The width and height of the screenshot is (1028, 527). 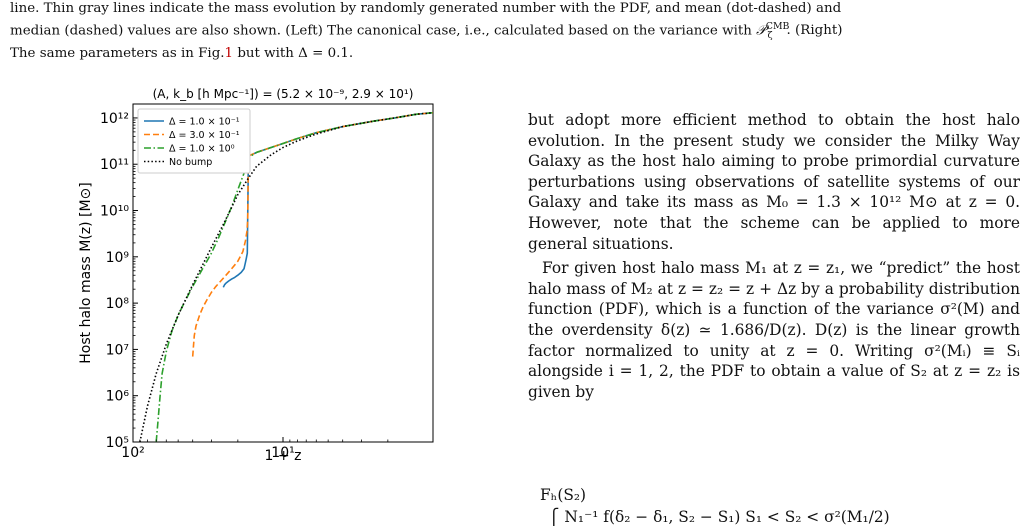 I want to click on legend-label: No bump, so click(x=190, y=162).